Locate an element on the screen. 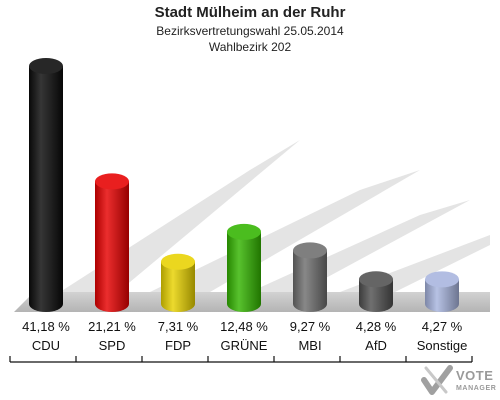 The width and height of the screenshot is (500, 400). category-label: GRÜNE is located at coordinates (244, 345).